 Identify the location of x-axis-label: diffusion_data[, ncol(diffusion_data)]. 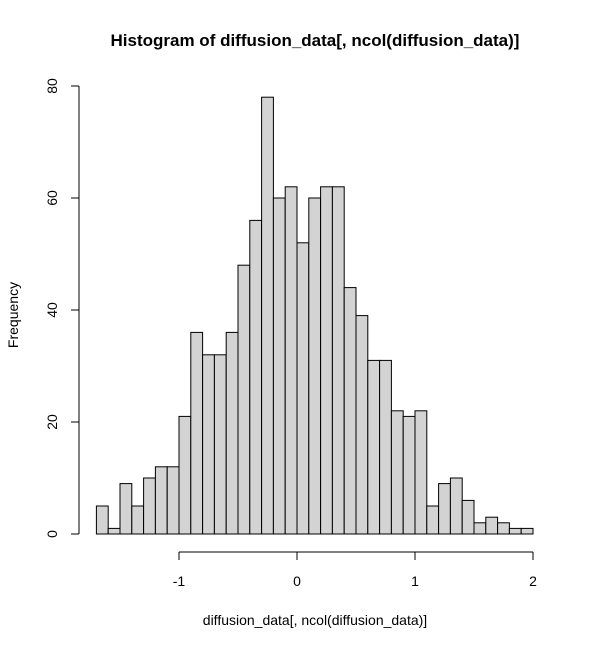
(315, 620).